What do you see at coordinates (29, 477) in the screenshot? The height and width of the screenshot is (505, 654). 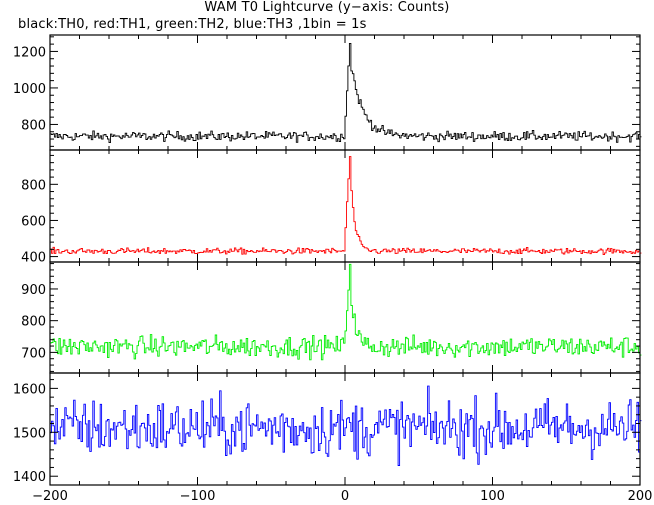 I see `y-tick-label: 1400` at bounding box center [29, 477].